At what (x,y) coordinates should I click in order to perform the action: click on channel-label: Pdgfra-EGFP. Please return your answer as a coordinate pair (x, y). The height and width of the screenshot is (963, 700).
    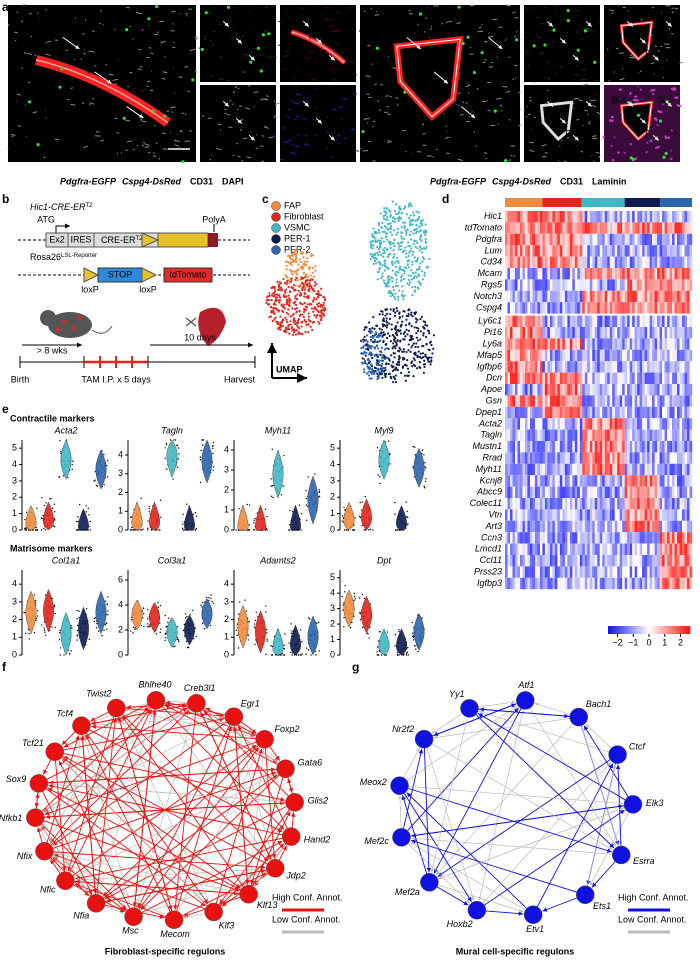
    Looking at the image, I should click on (458, 181).